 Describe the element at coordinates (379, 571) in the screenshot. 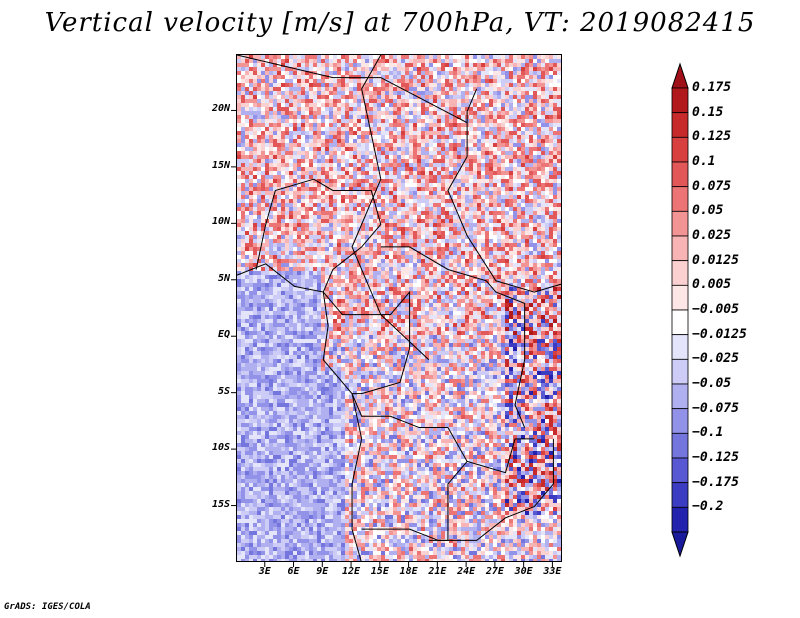

I see `lon-tick-label: 15E` at that location.